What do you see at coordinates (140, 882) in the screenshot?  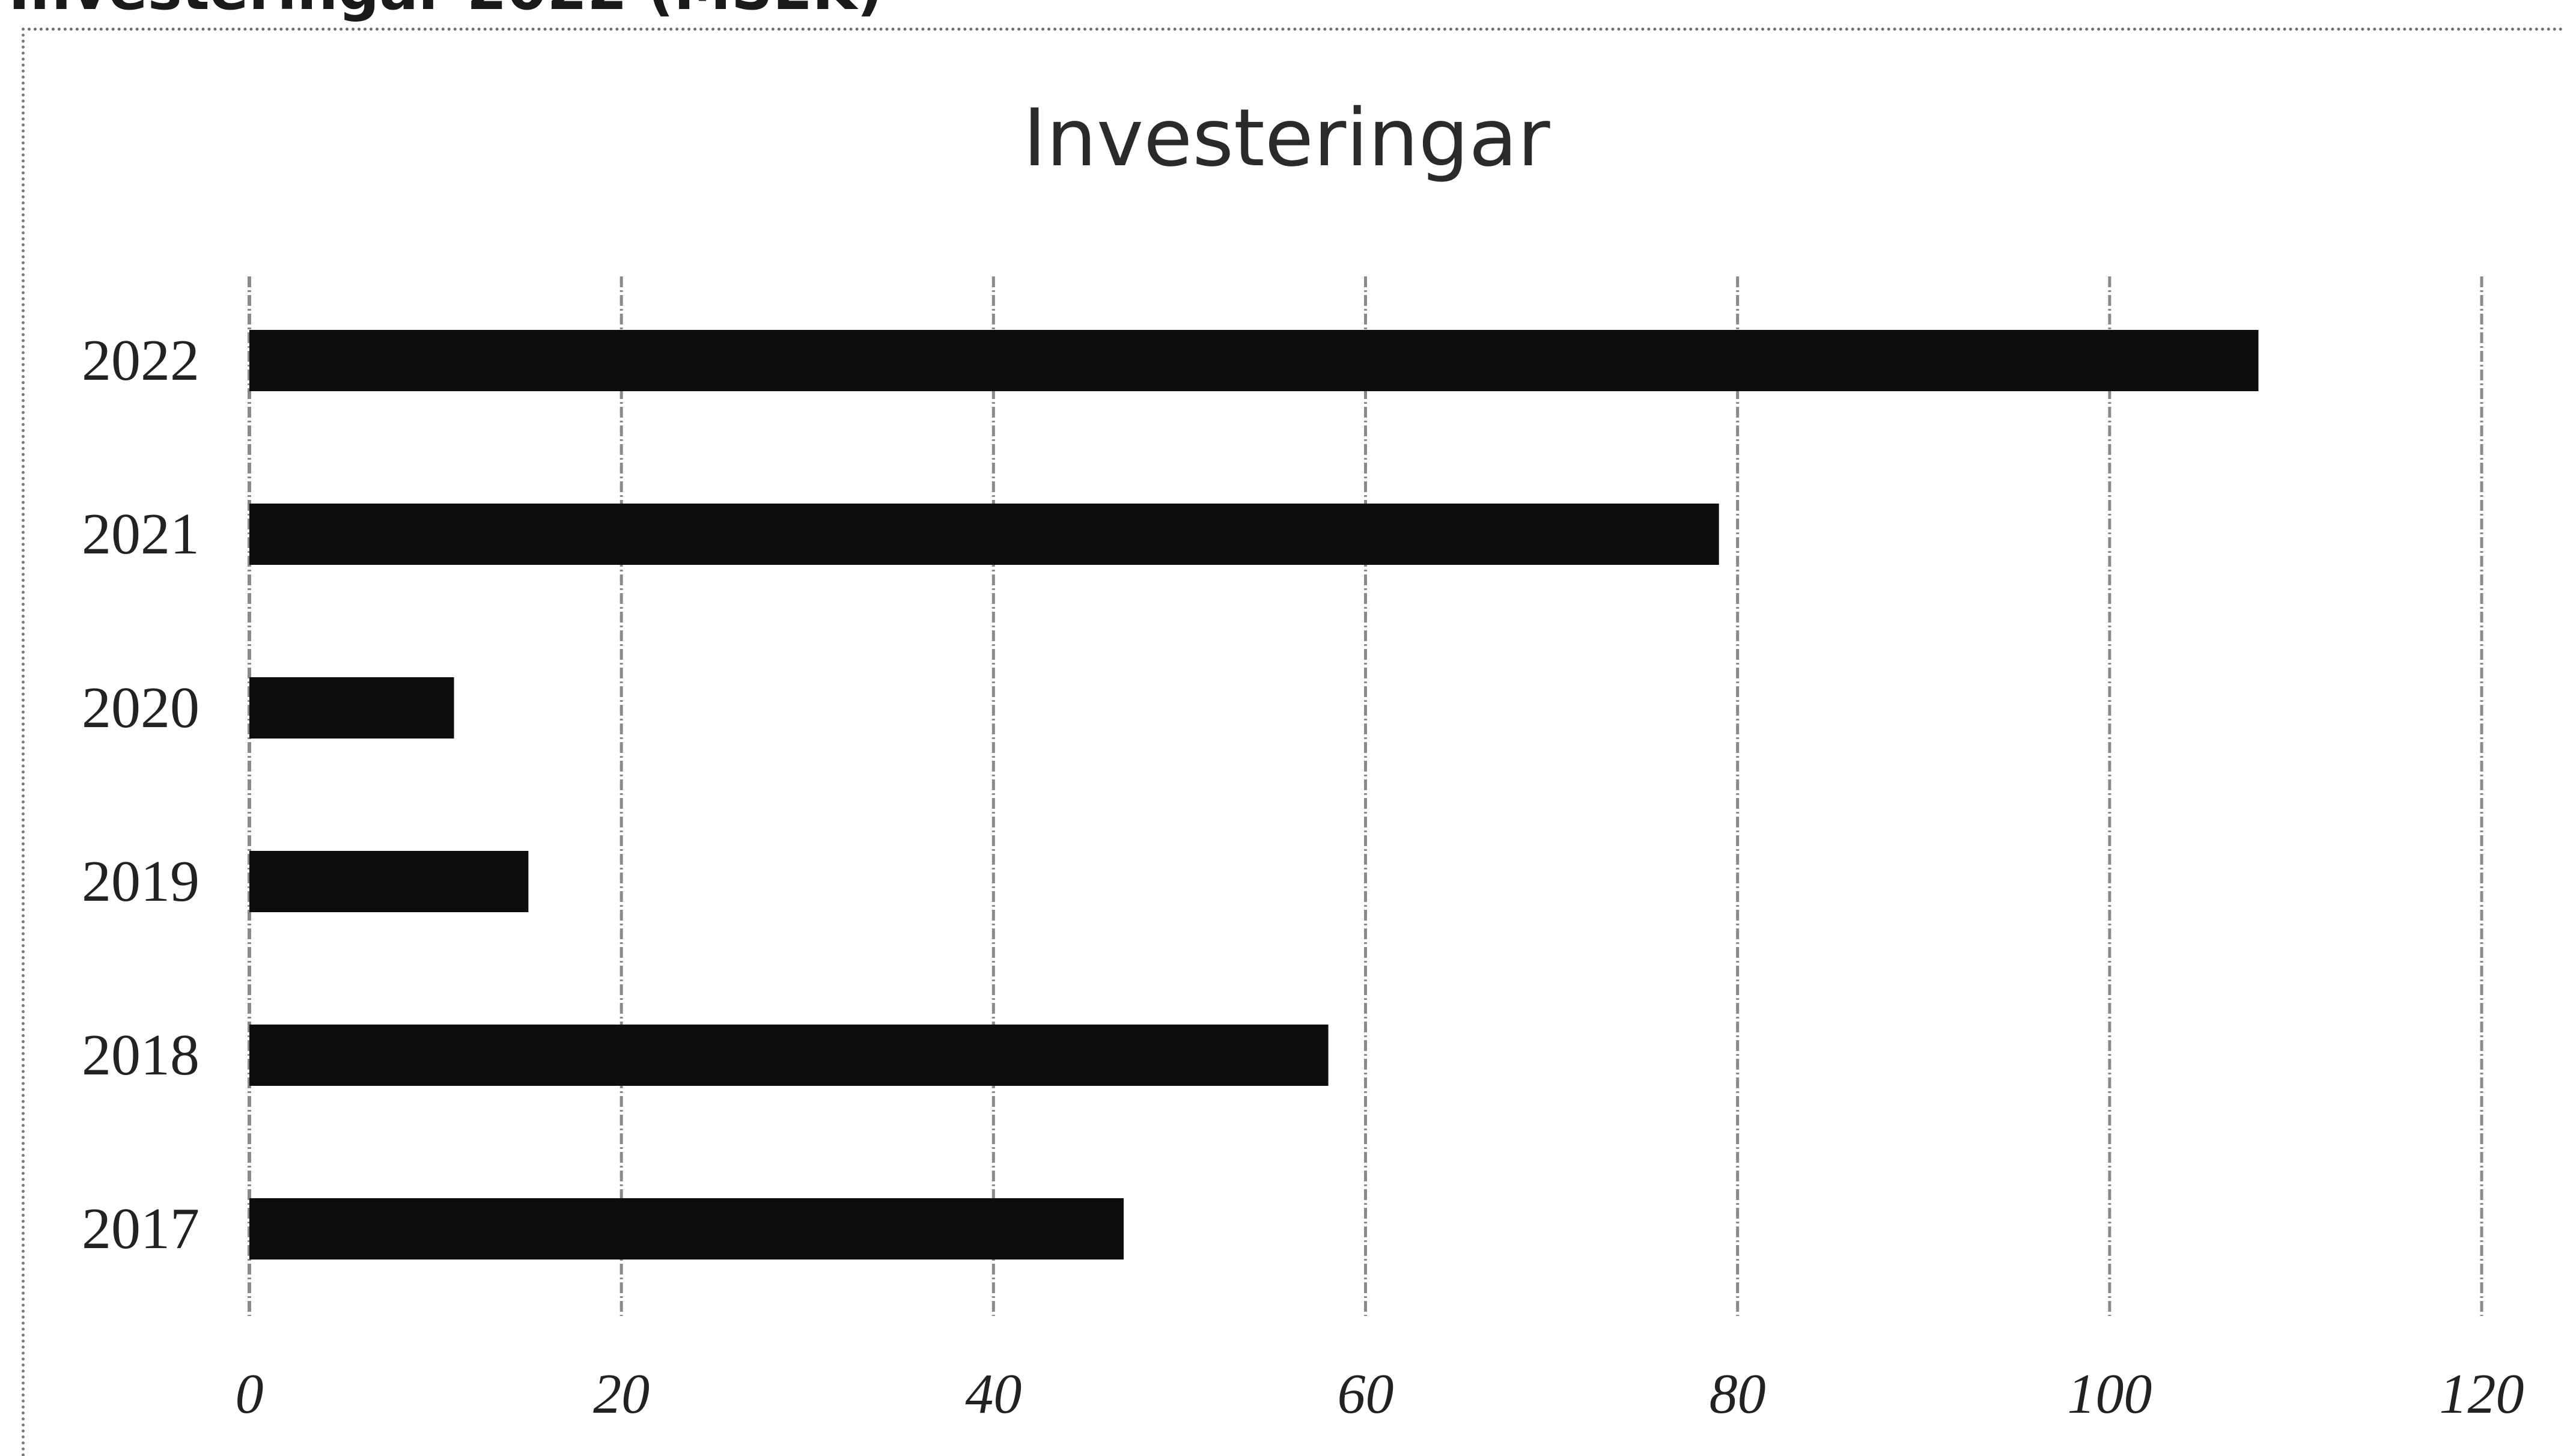 I see `category-label-2019: 2019` at bounding box center [140, 882].